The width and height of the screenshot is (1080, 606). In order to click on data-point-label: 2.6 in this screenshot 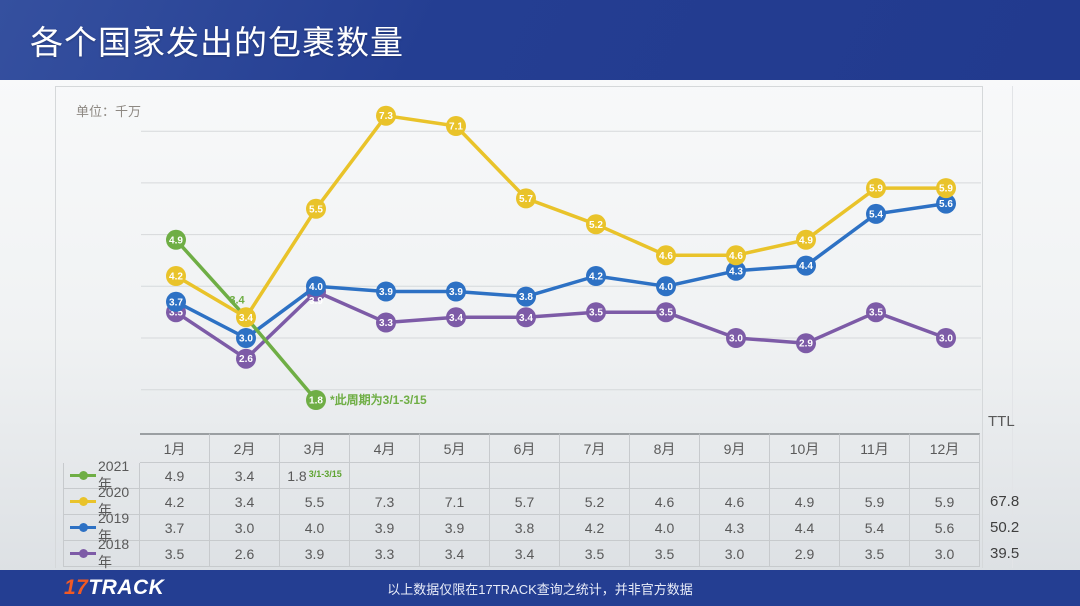, I will do `click(246, 359)`.